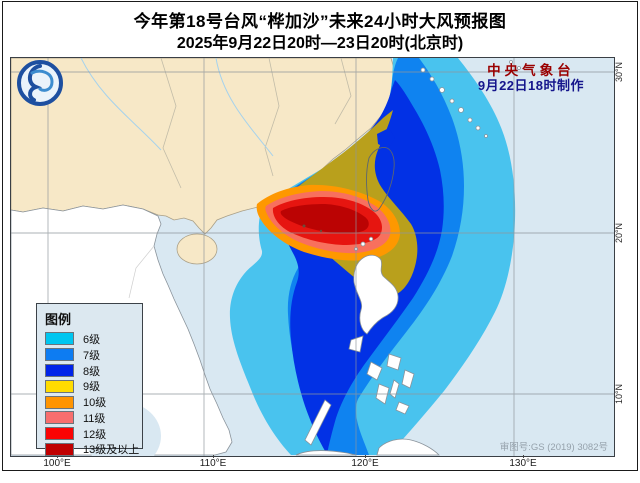 The image size is (640, 483). Describe the element at coordinates (367, 346) in the screenshot. I see `philippines-islands` at that location.